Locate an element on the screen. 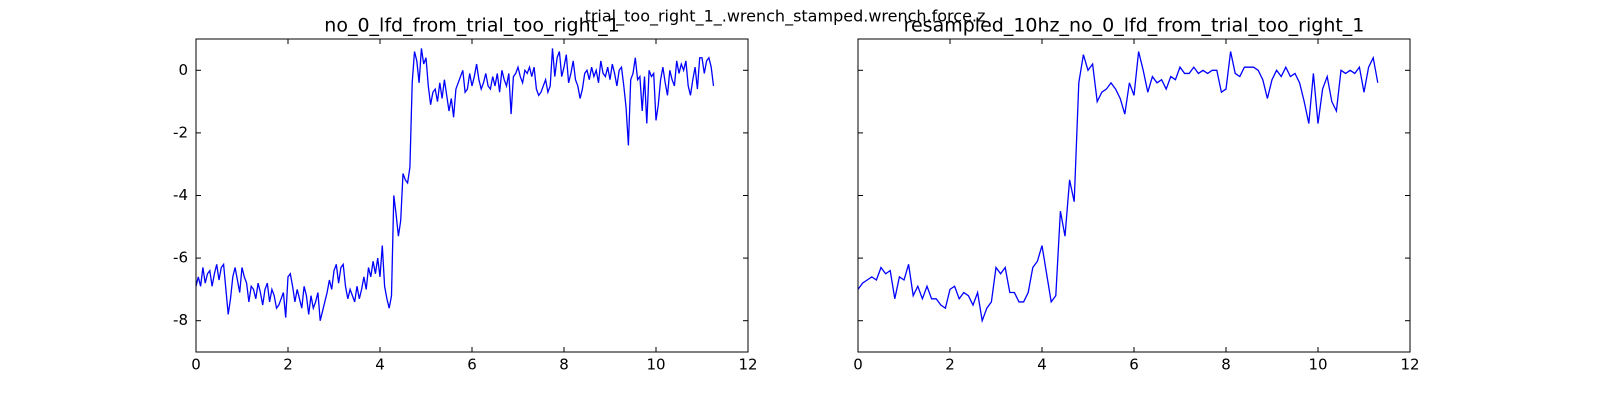  y-tick-label: -8 is located at coordinates (180, 320).